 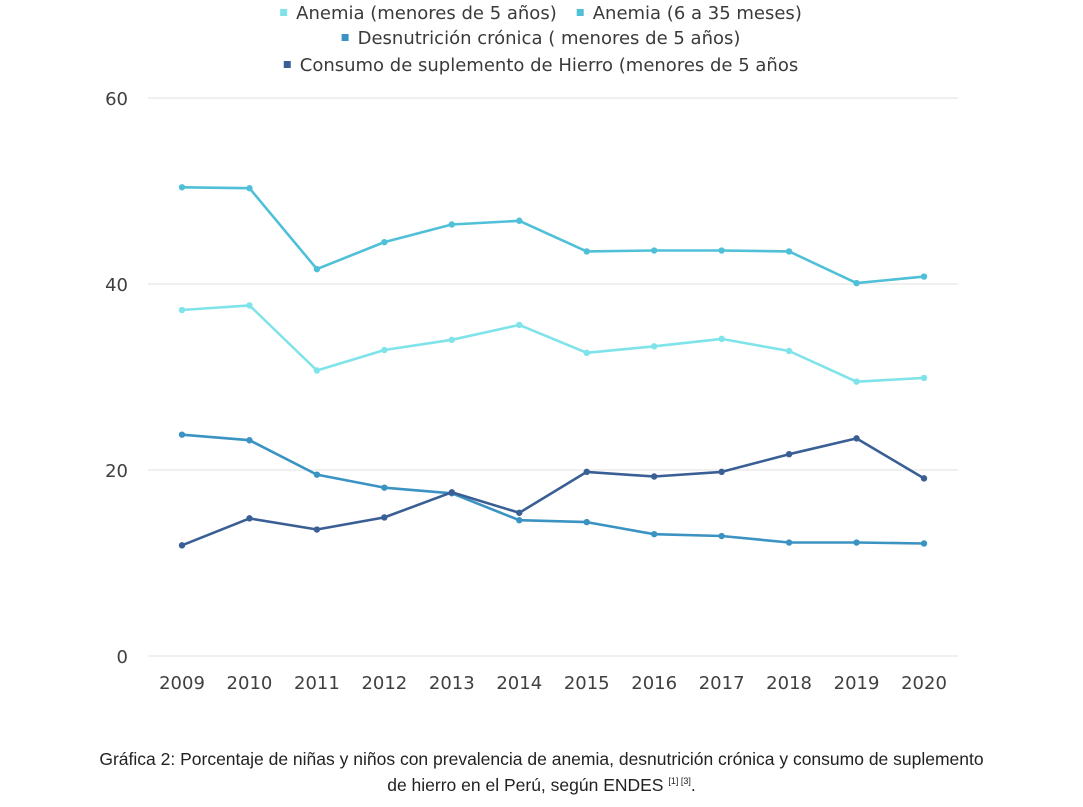 What do you see at coordinates (857, 683) in the screenshot?
I see `x-tick-label: 2019` at bounding box center [857, 683].